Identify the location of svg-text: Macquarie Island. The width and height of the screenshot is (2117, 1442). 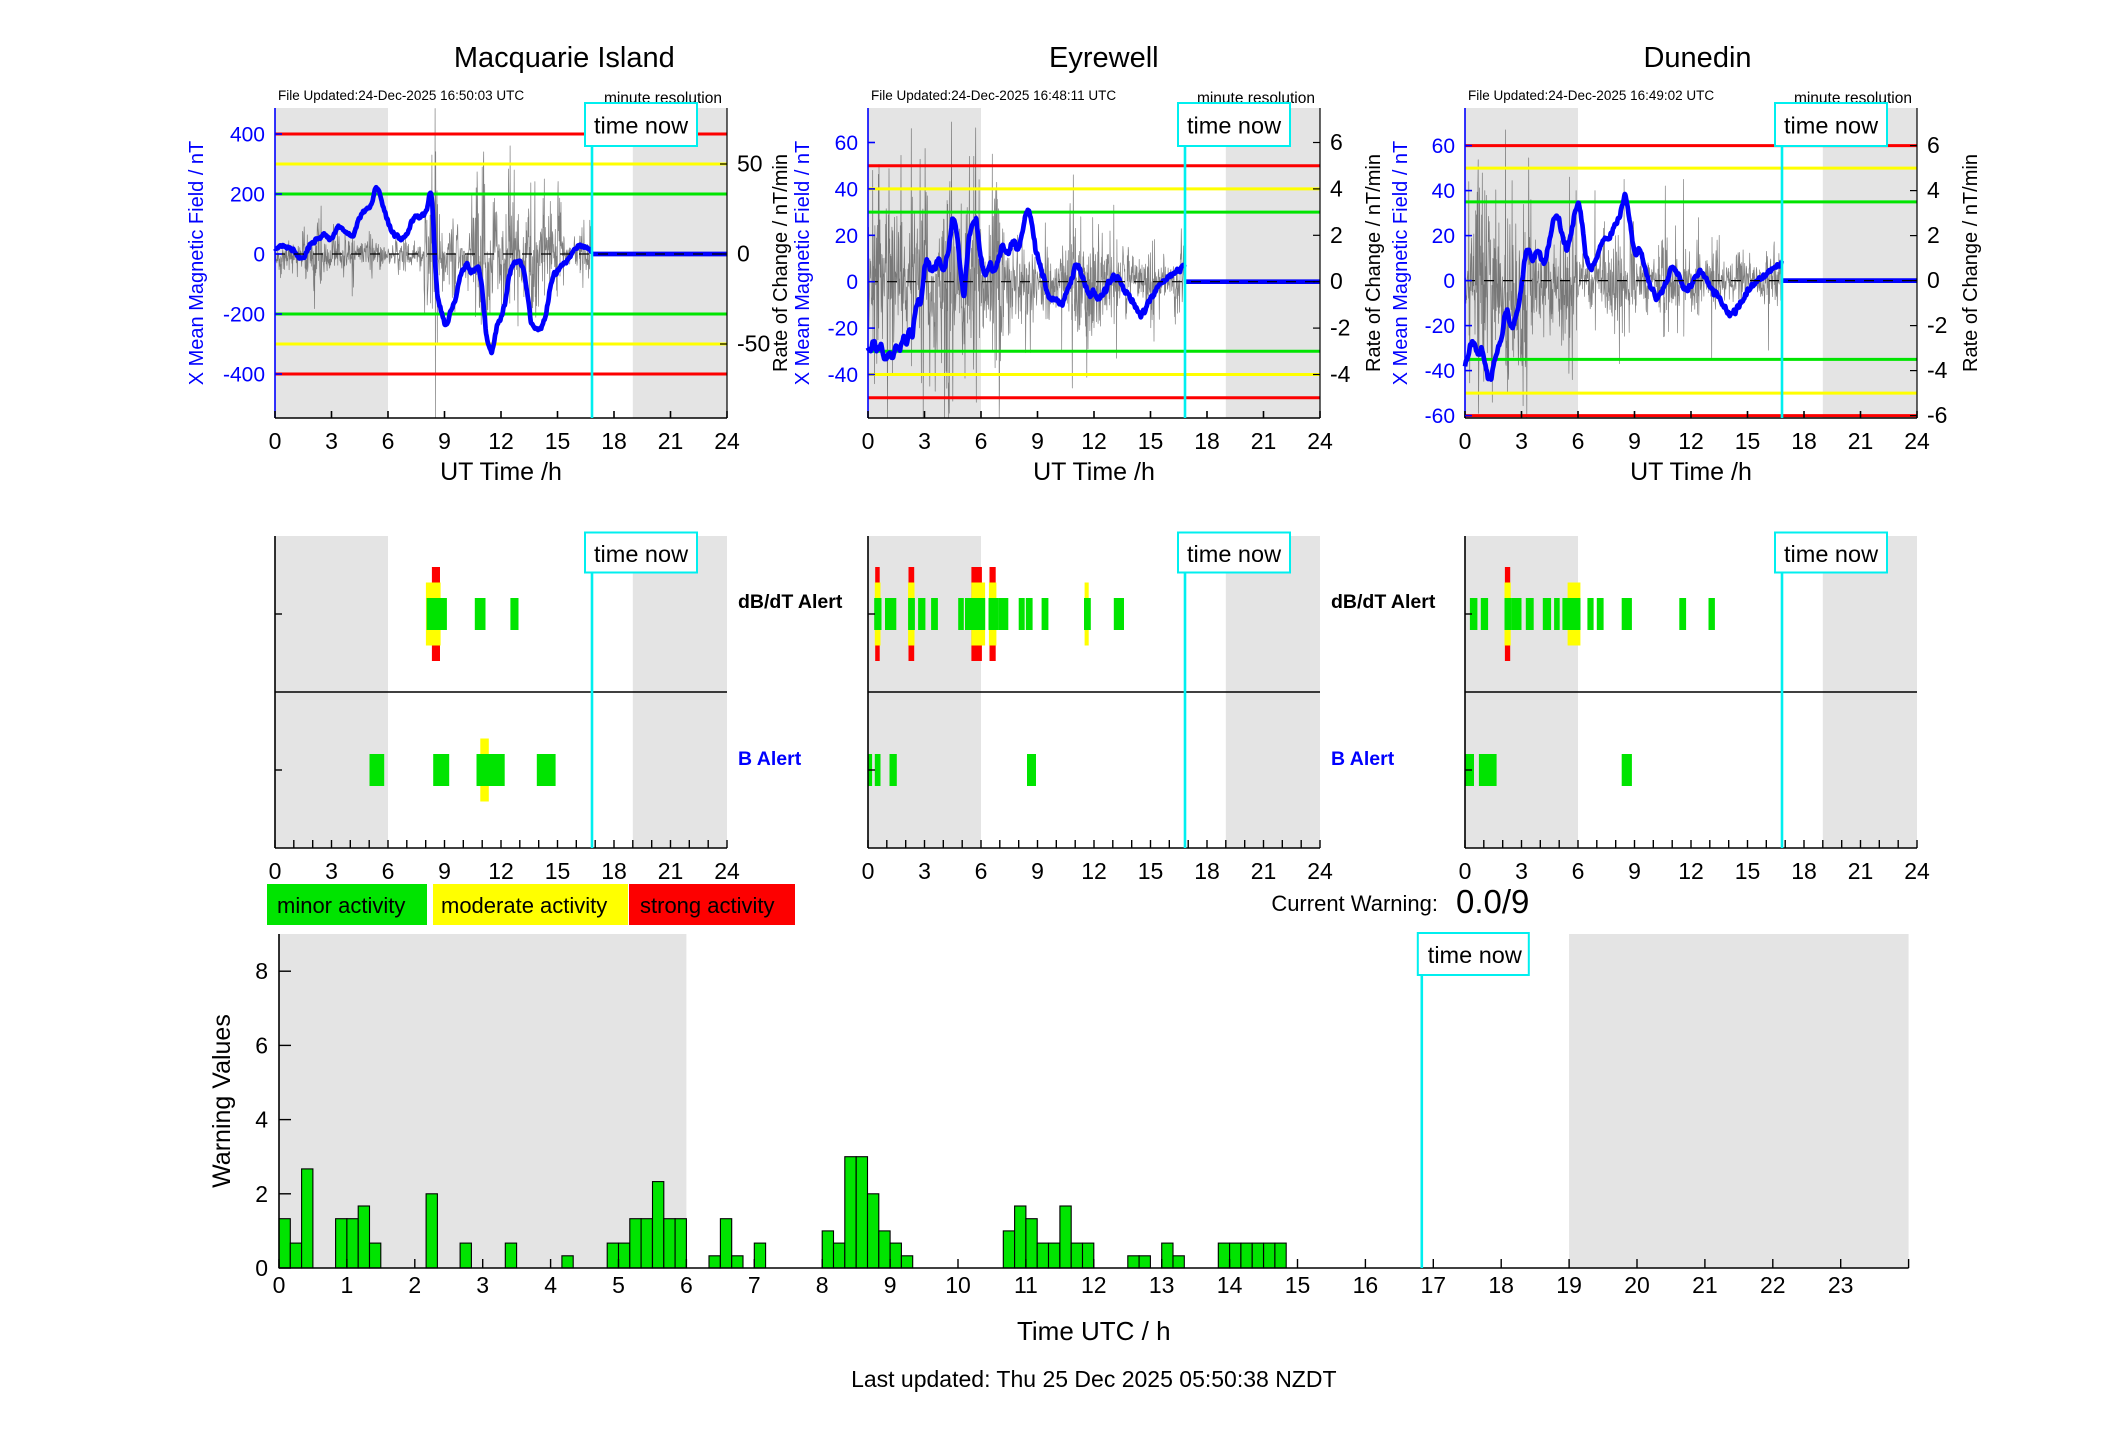
(564, 58).